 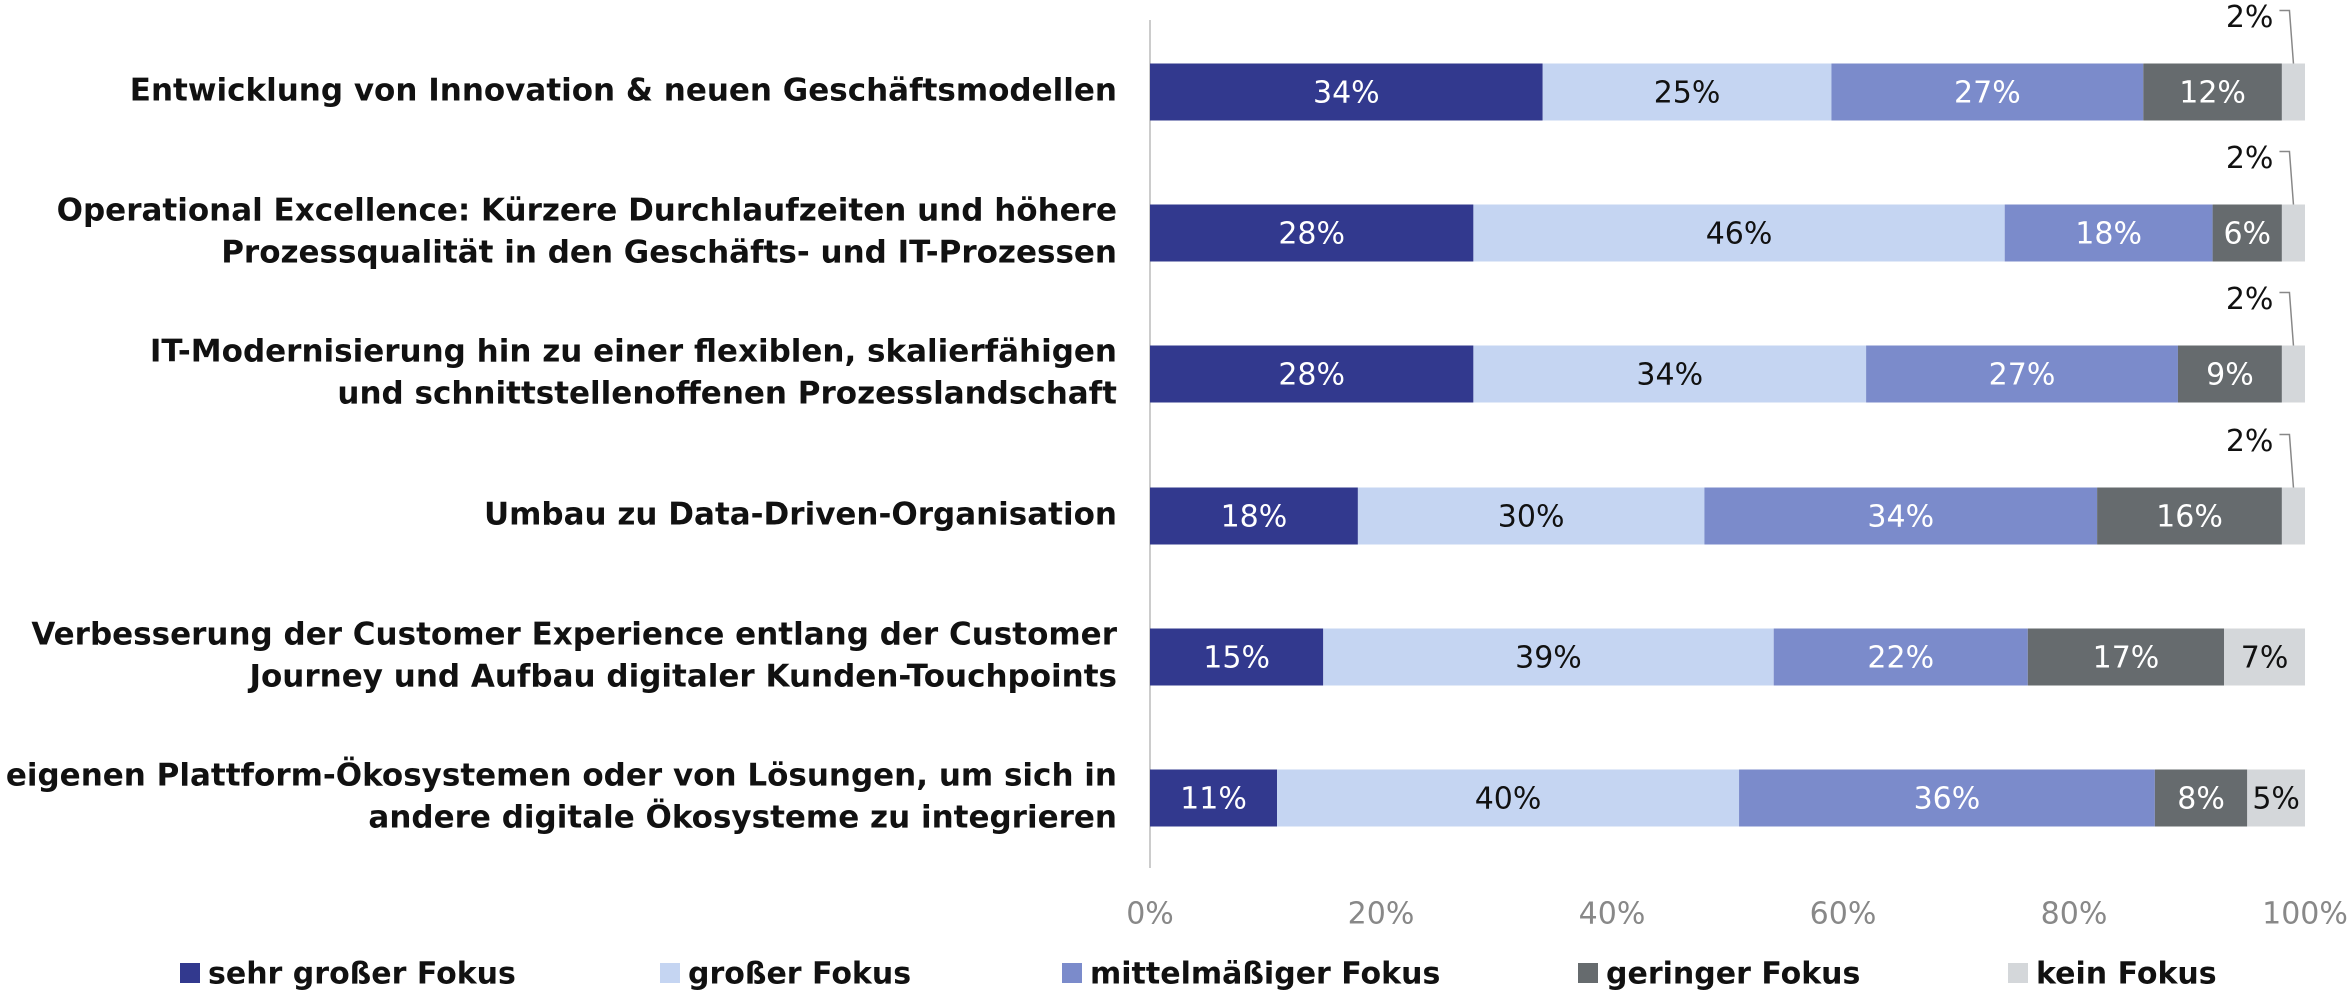 I want to click on legend-label: sehr großer Fokus, so click(x=362, y=974).